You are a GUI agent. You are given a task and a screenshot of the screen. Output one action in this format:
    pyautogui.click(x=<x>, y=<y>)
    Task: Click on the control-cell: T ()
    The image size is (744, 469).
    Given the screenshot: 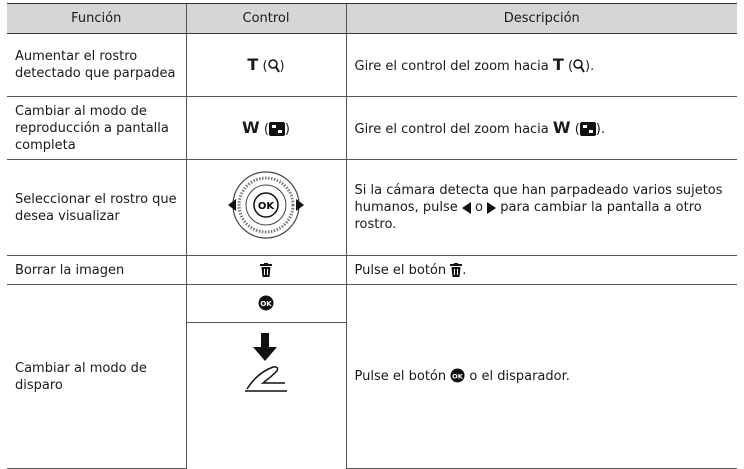 What is the action you would take?
    pyautogui.click(x=265, y=65)
    